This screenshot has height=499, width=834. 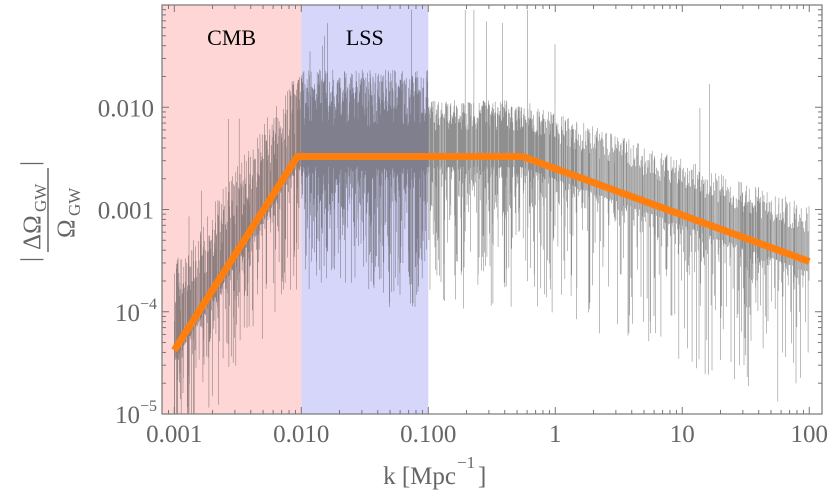 I want to click on y-axis-numerator: ΔΩ, so click(x=32, y=232).